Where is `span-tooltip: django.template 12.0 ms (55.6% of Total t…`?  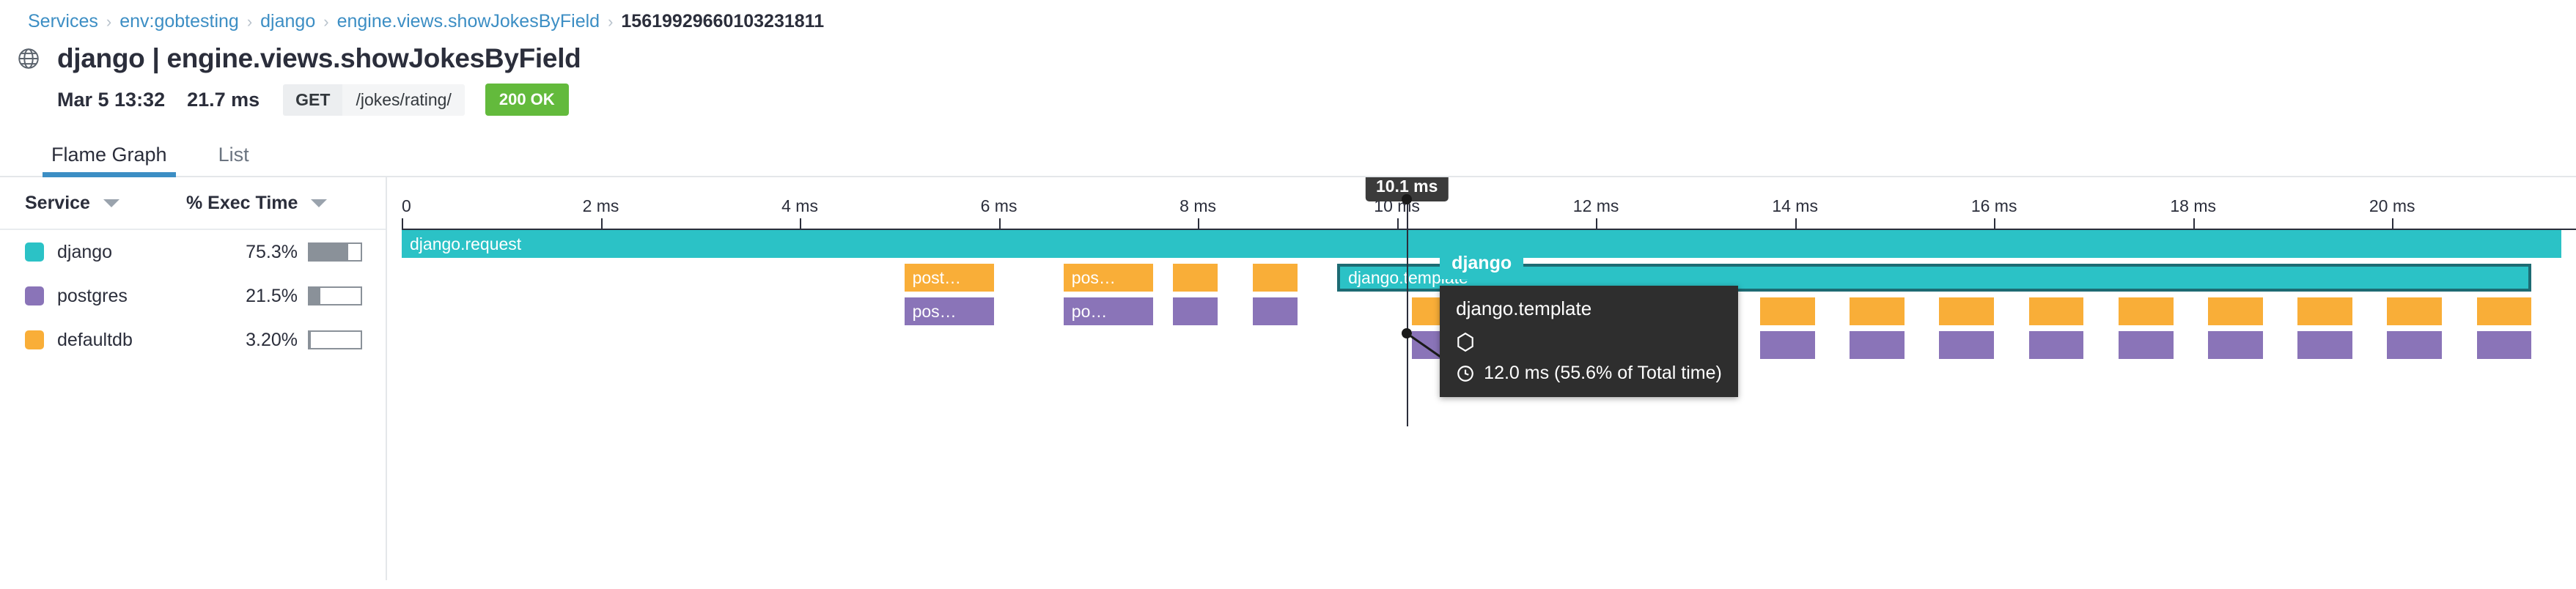 span-tooltip: django.template 12.0 ms (55.6% of Total t… is located at coordinates (1589, 341).